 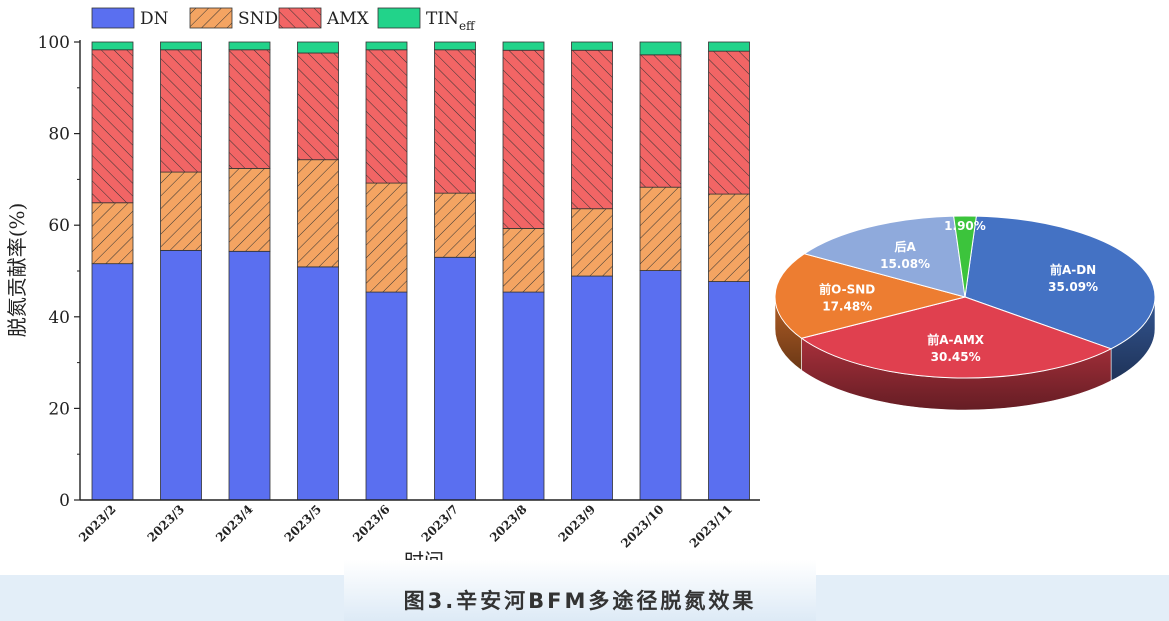 What do you see at coordinates (59, 226) in the screenshot?
I see `y-tick-label: 60` at bounding box center [59, 226].